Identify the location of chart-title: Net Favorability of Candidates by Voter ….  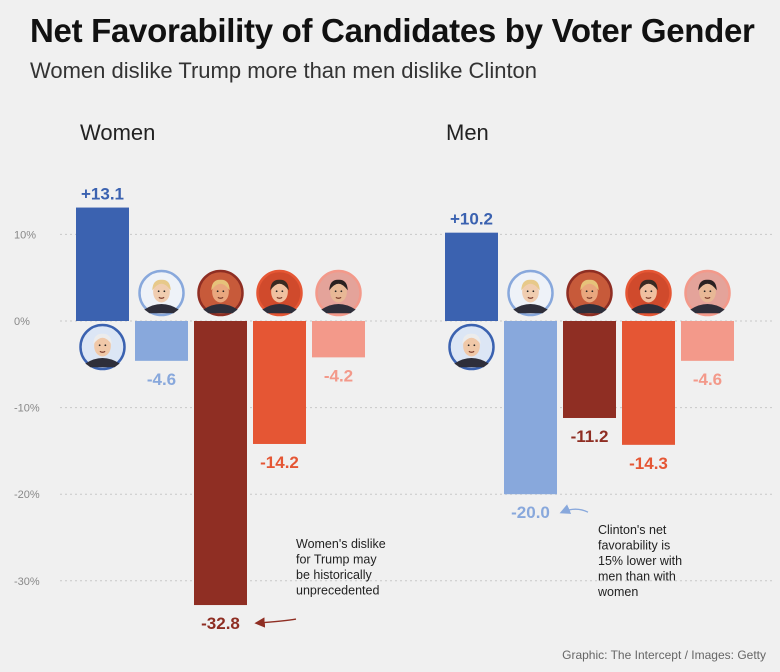
(392, 30).